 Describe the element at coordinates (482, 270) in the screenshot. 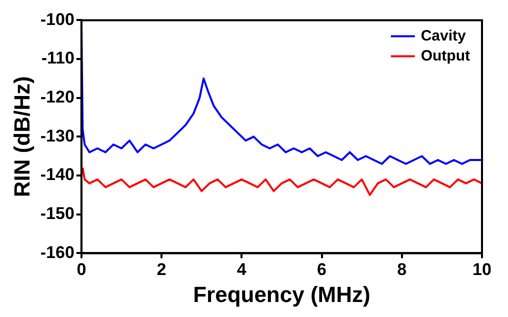

I see `x-tick-label: 10` at that location.